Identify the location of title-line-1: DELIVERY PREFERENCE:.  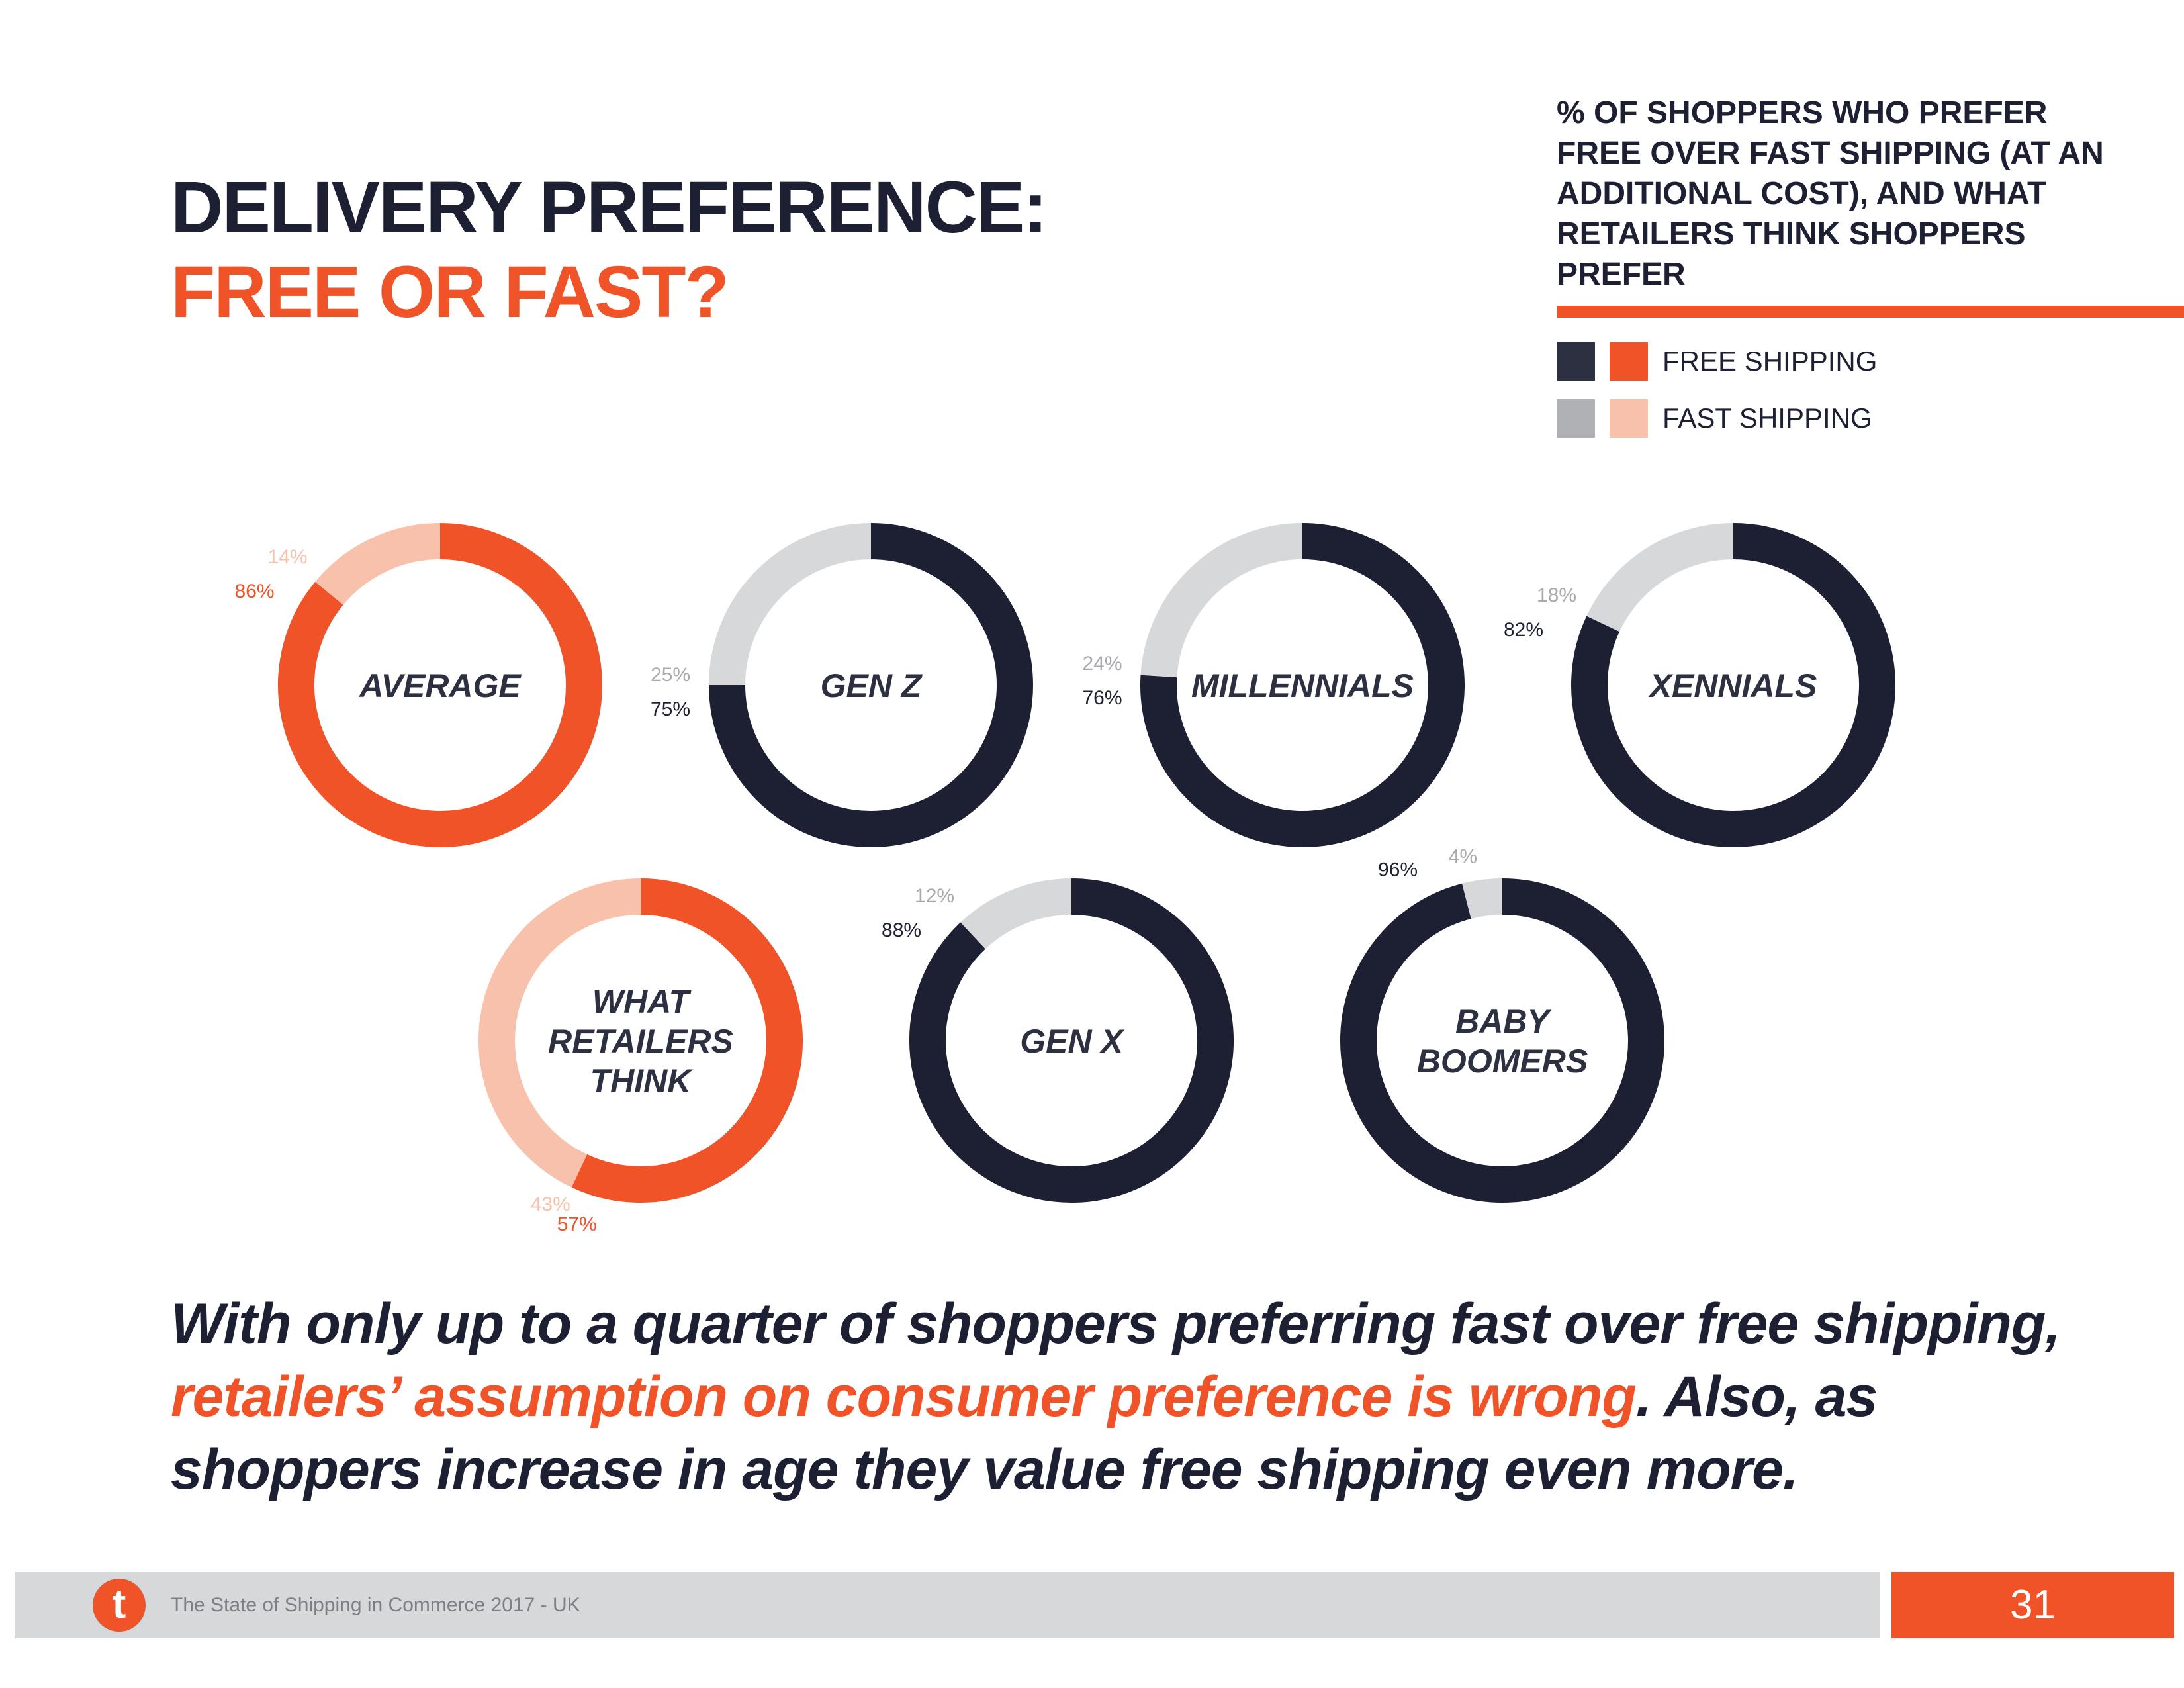
(609, 207).